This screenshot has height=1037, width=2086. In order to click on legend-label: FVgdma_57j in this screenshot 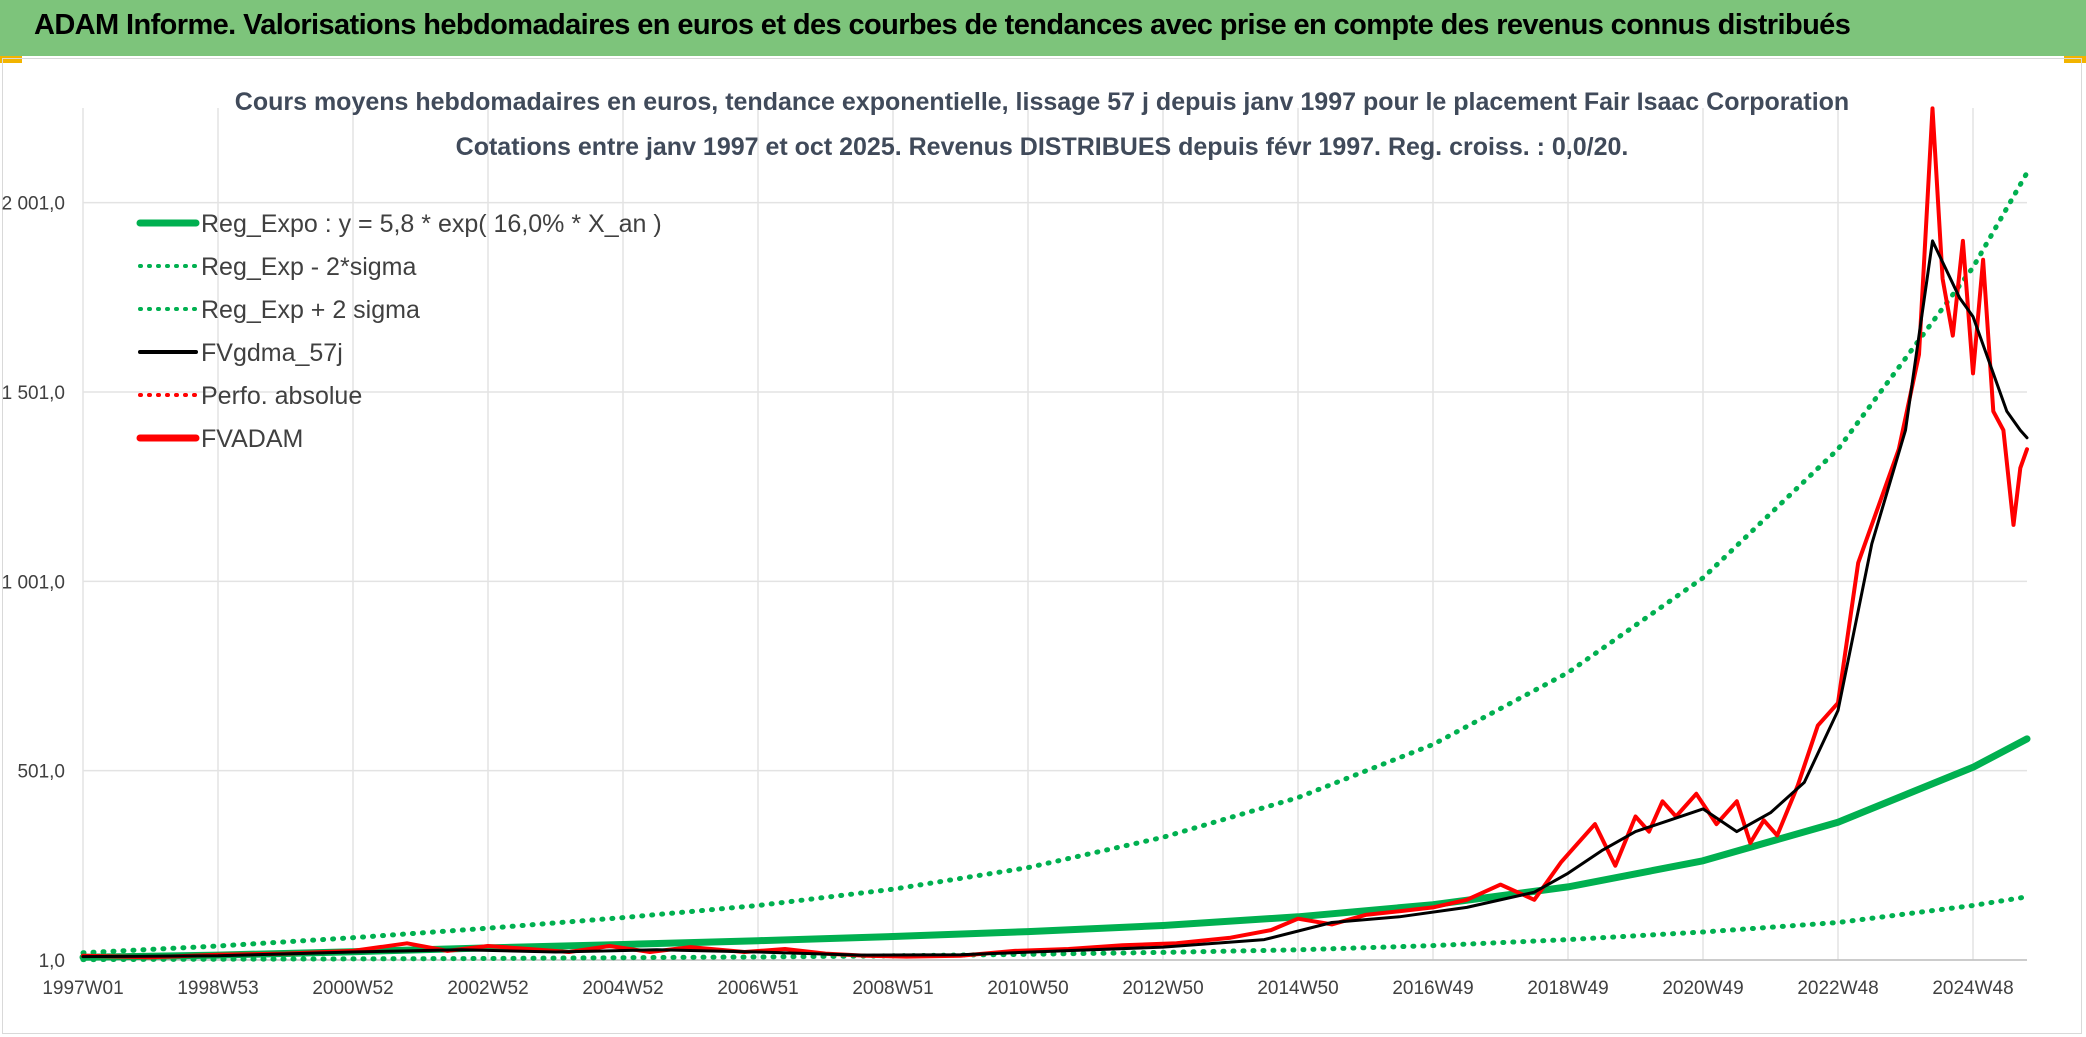, I will do `click(272, 353)`.